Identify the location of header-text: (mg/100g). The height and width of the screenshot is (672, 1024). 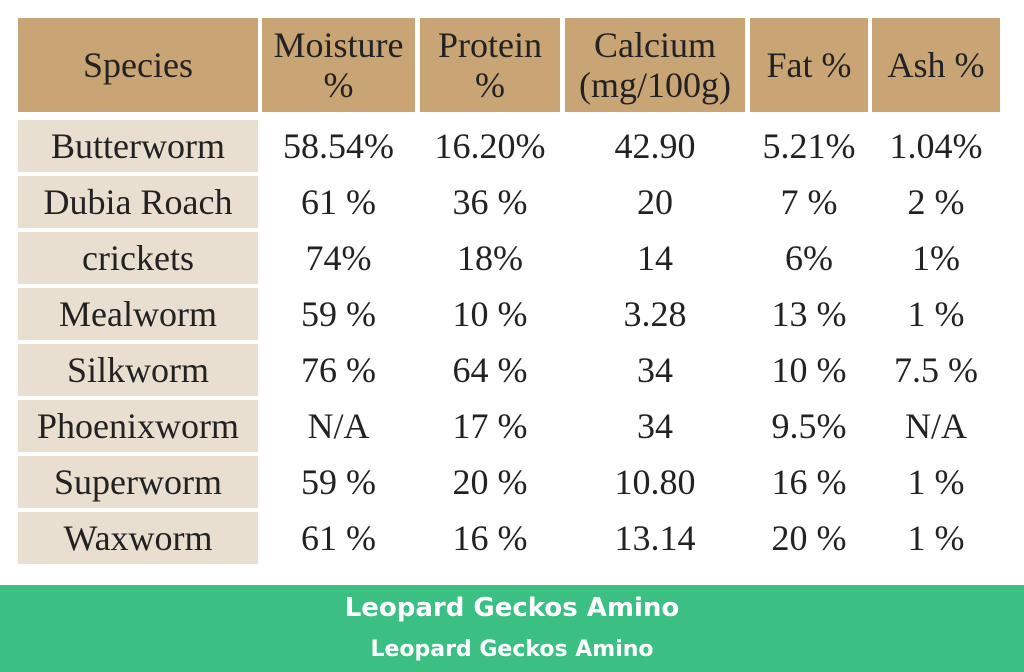
(655, 85).